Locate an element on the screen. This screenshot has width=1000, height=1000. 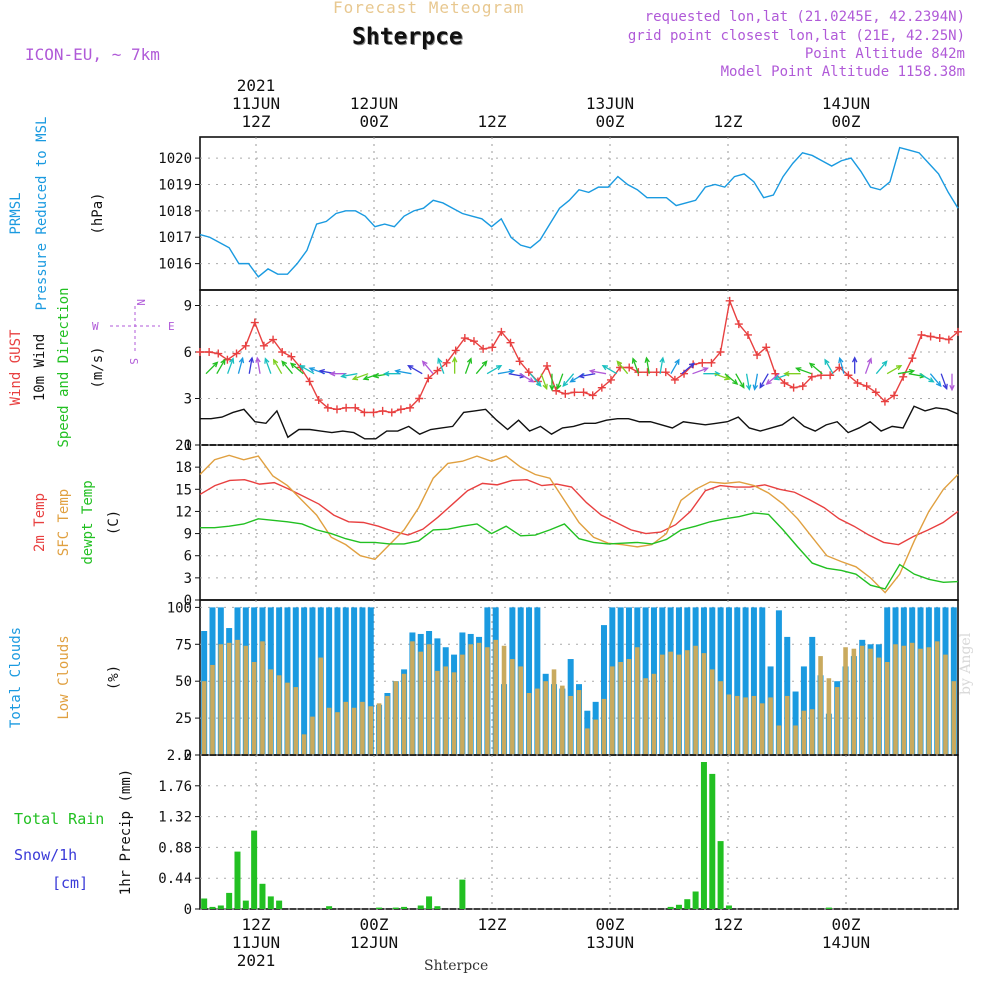
y-tick-label-temp: 9 is located at coordinates (188, 535).